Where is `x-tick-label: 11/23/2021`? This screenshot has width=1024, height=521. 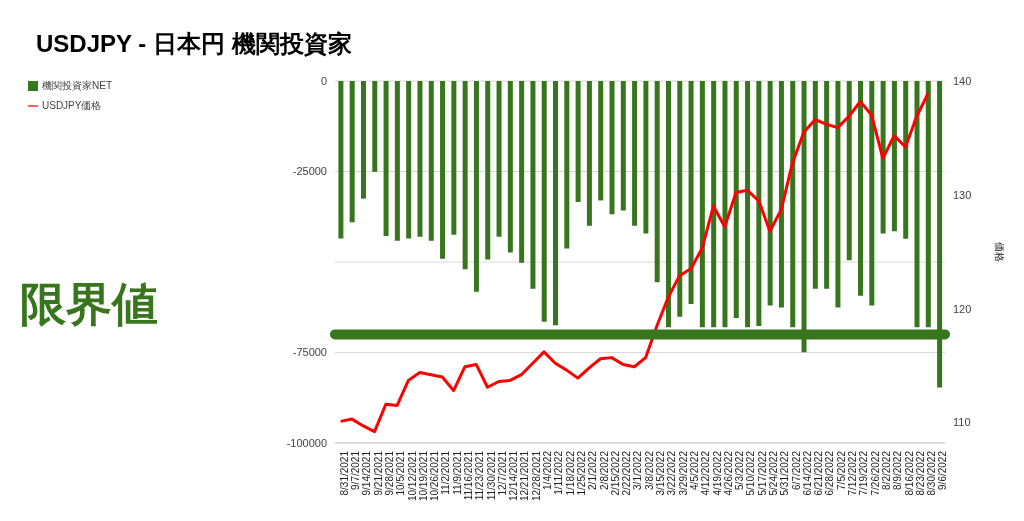
x-tick-label: 11/23/2021 is located at coordinates (480, 475).